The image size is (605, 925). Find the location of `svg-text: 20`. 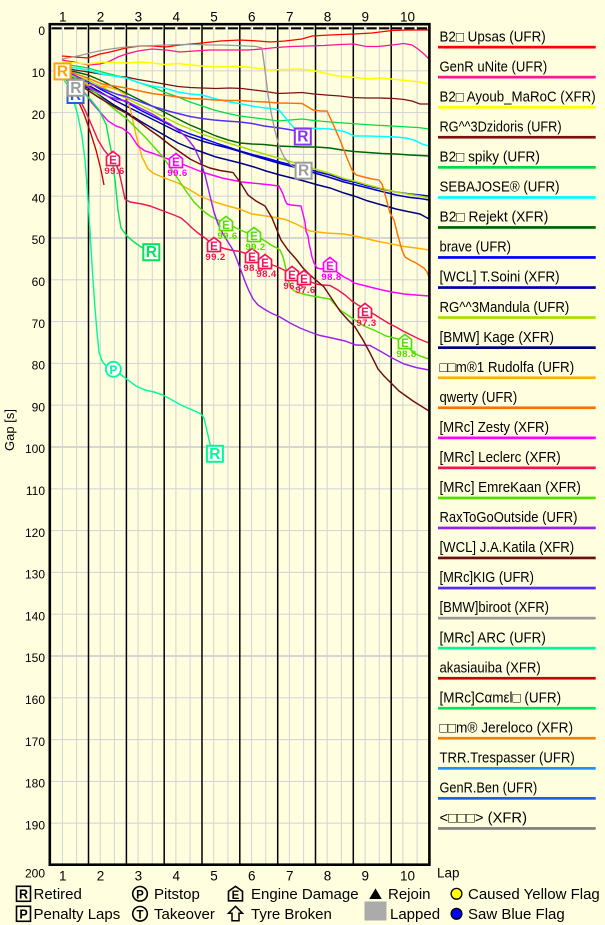

svg-text: 20 is located at coordinates (39, 115).